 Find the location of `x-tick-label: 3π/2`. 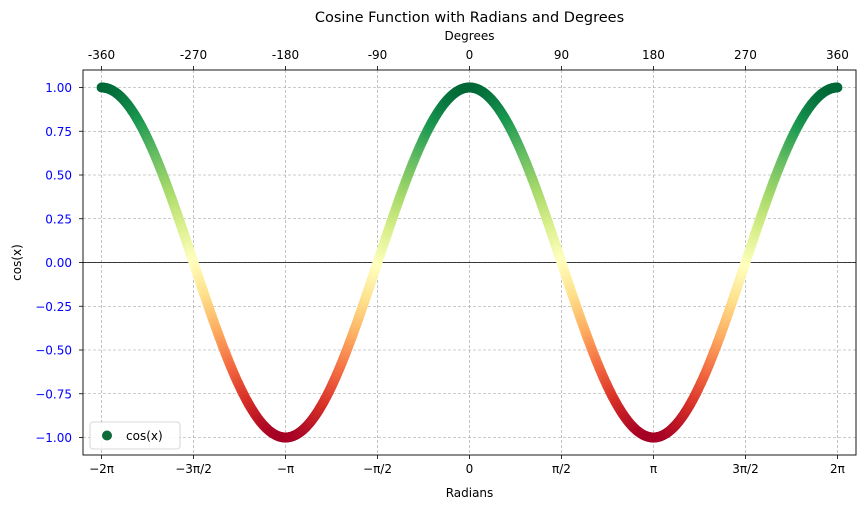

x-tick-label: 3π/2 is located at coordinates (745, 469).